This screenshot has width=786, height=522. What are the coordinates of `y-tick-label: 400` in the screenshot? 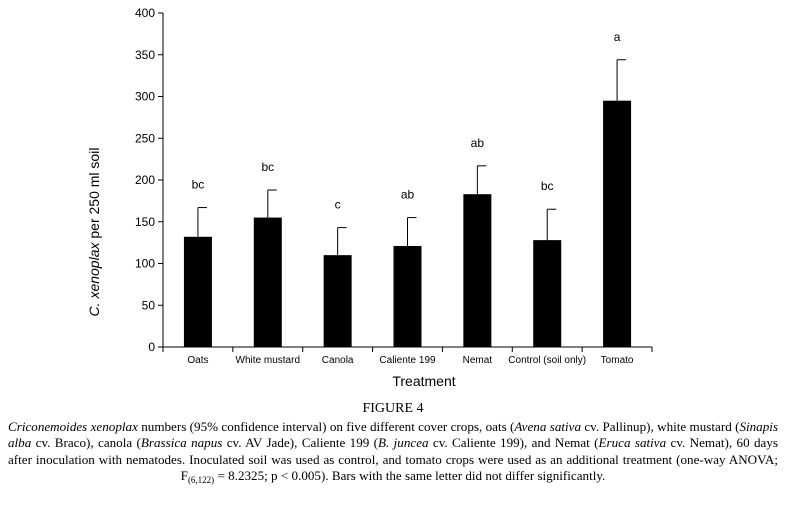 It's located at (145, 13).